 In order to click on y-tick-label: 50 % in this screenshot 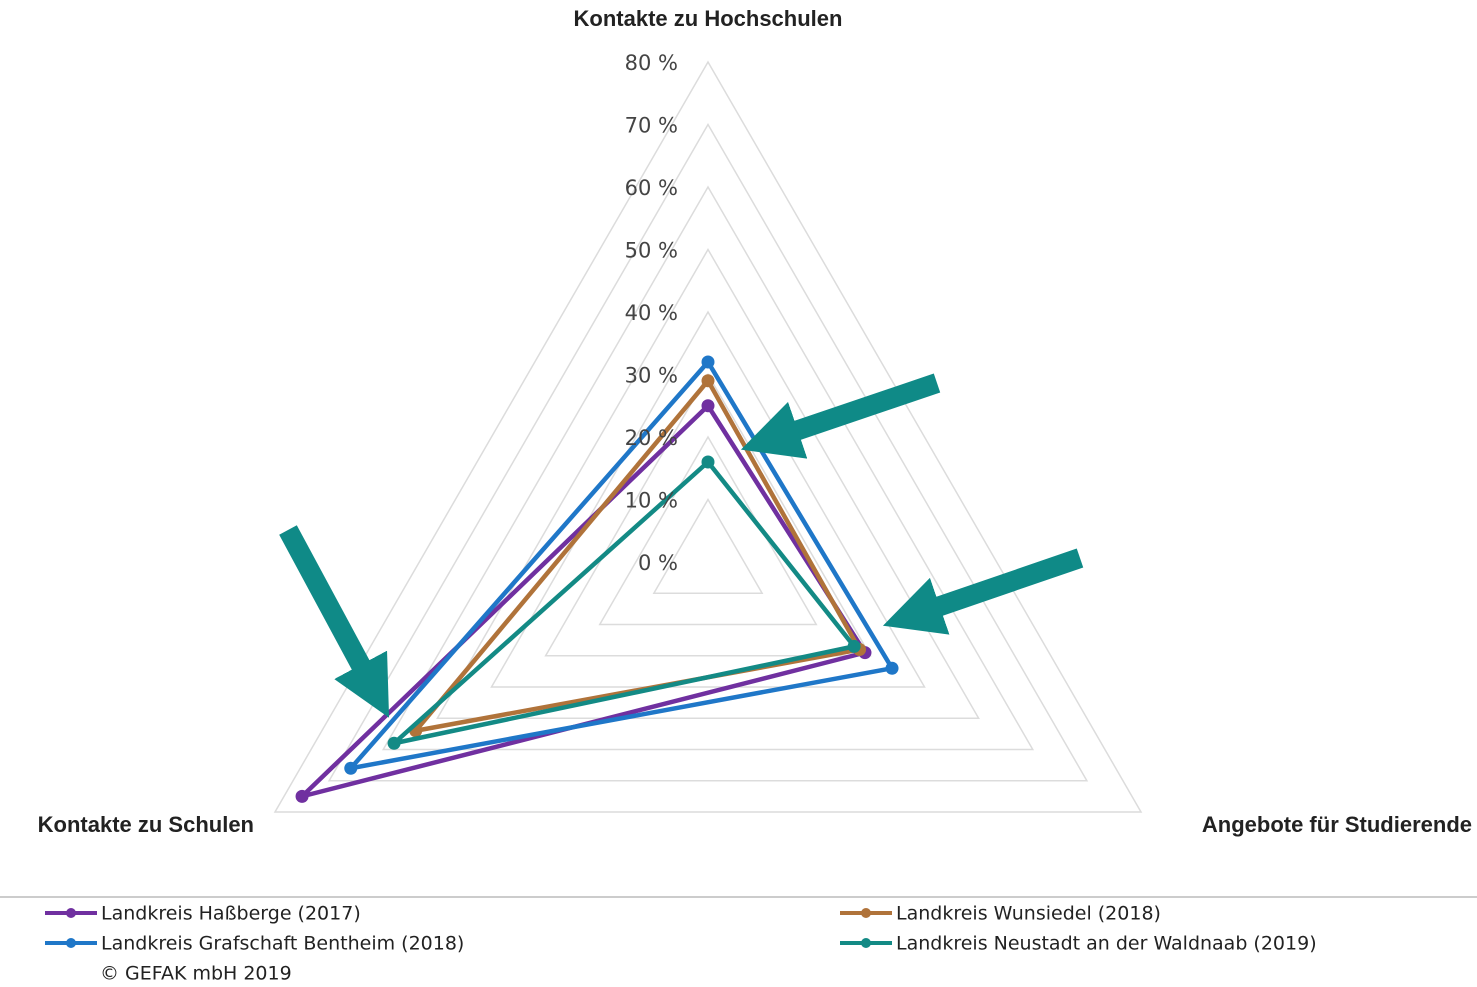, I will do `click(651, 251)`.